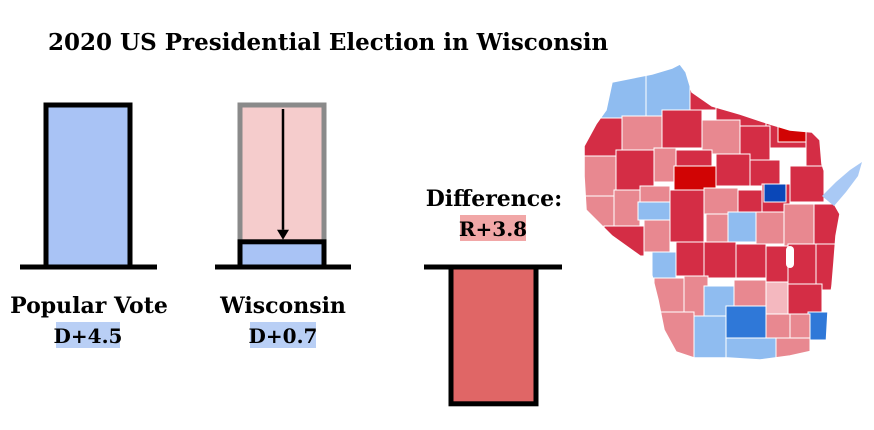 The width and height of the screenshot is (874, 430). What do you see at coordinates (282, 306) in the screenshot?
I see `wisconsin-label: Wisconsin` at bounding box center [282, 306].